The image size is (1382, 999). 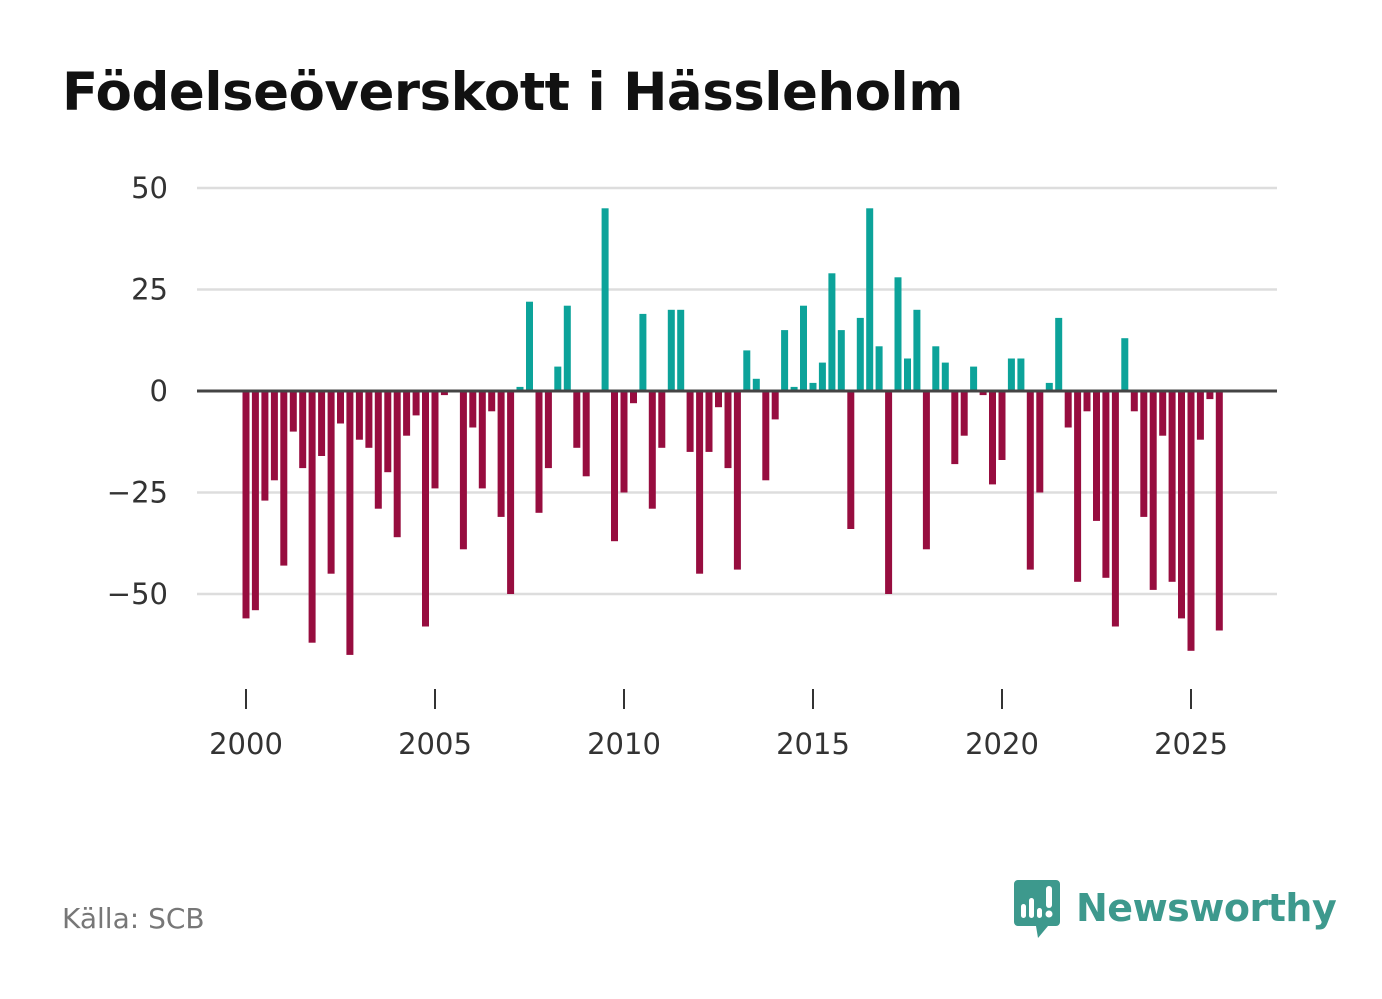 What do you see at coordinates (1002, 744) in the screenshot?
I see `x-tick-label: 2020` at bounding box center [1002, 744].